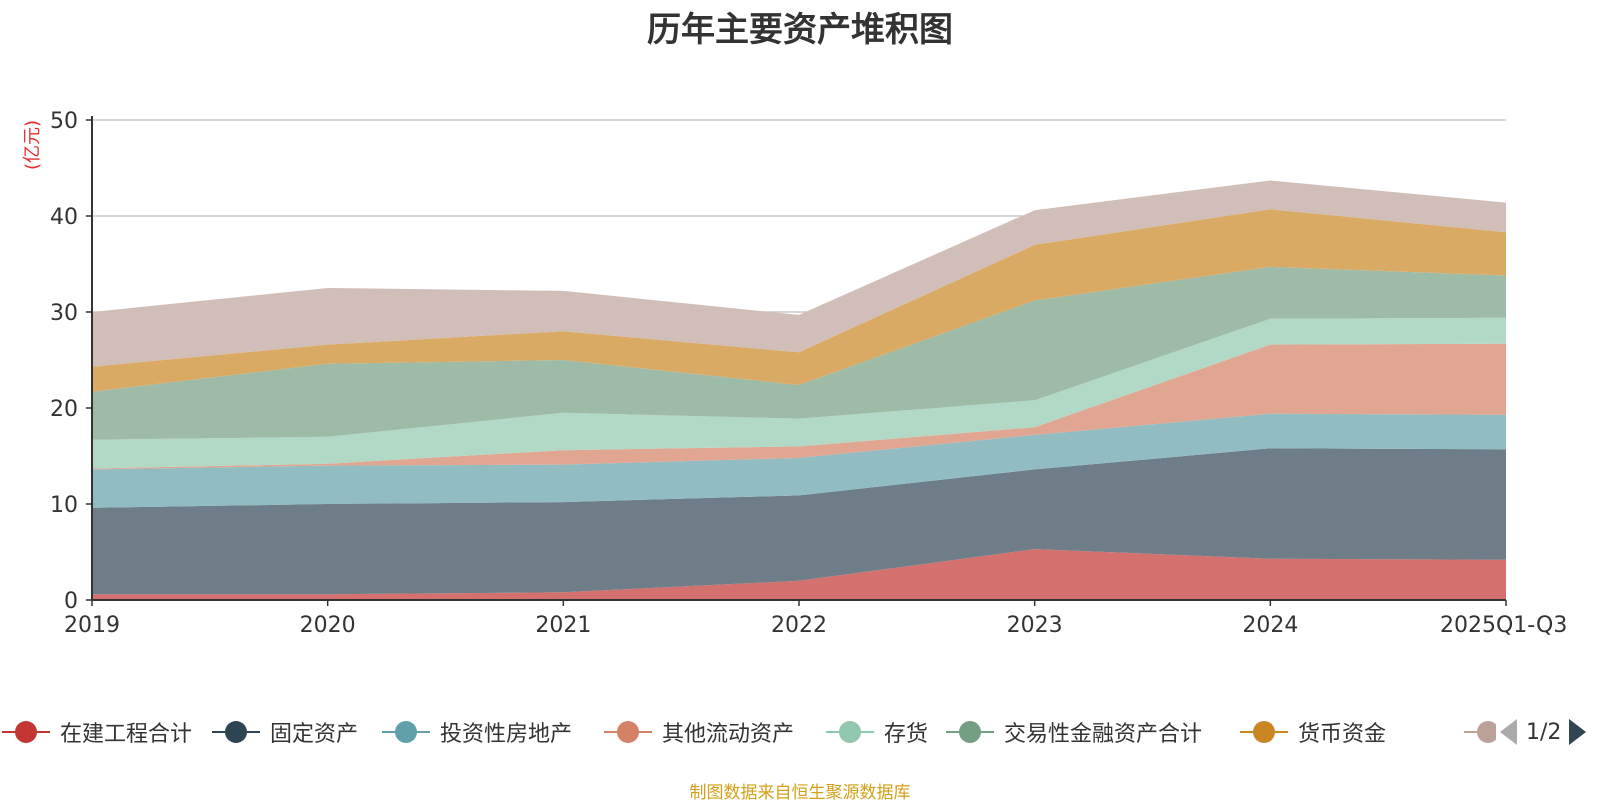 The width and height of the screenshot is (1600, 803). What do you see at coordinates (64, 313) in the screenshot?
I see `y-tick-label: 30` at bounding box center [64, 313].